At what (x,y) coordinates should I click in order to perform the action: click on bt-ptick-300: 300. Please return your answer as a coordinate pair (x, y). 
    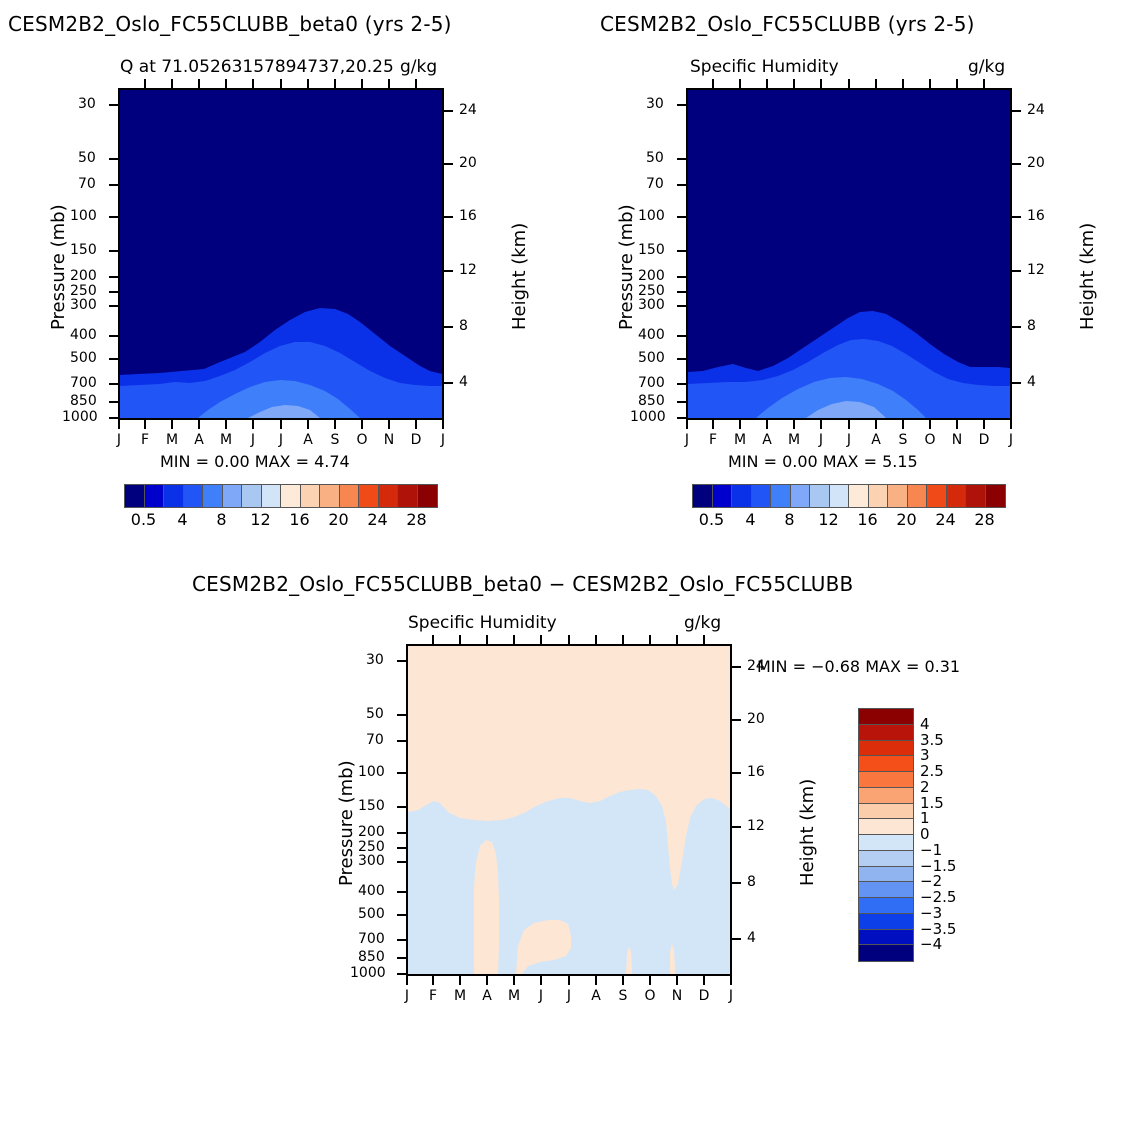
    Looking at the image, I should click on (371, 861).